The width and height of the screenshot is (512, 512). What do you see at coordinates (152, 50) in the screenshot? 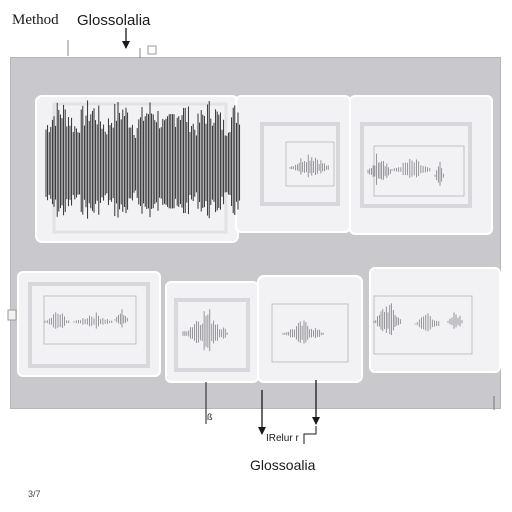
I see `small-box` at bounding box center [152, 50].